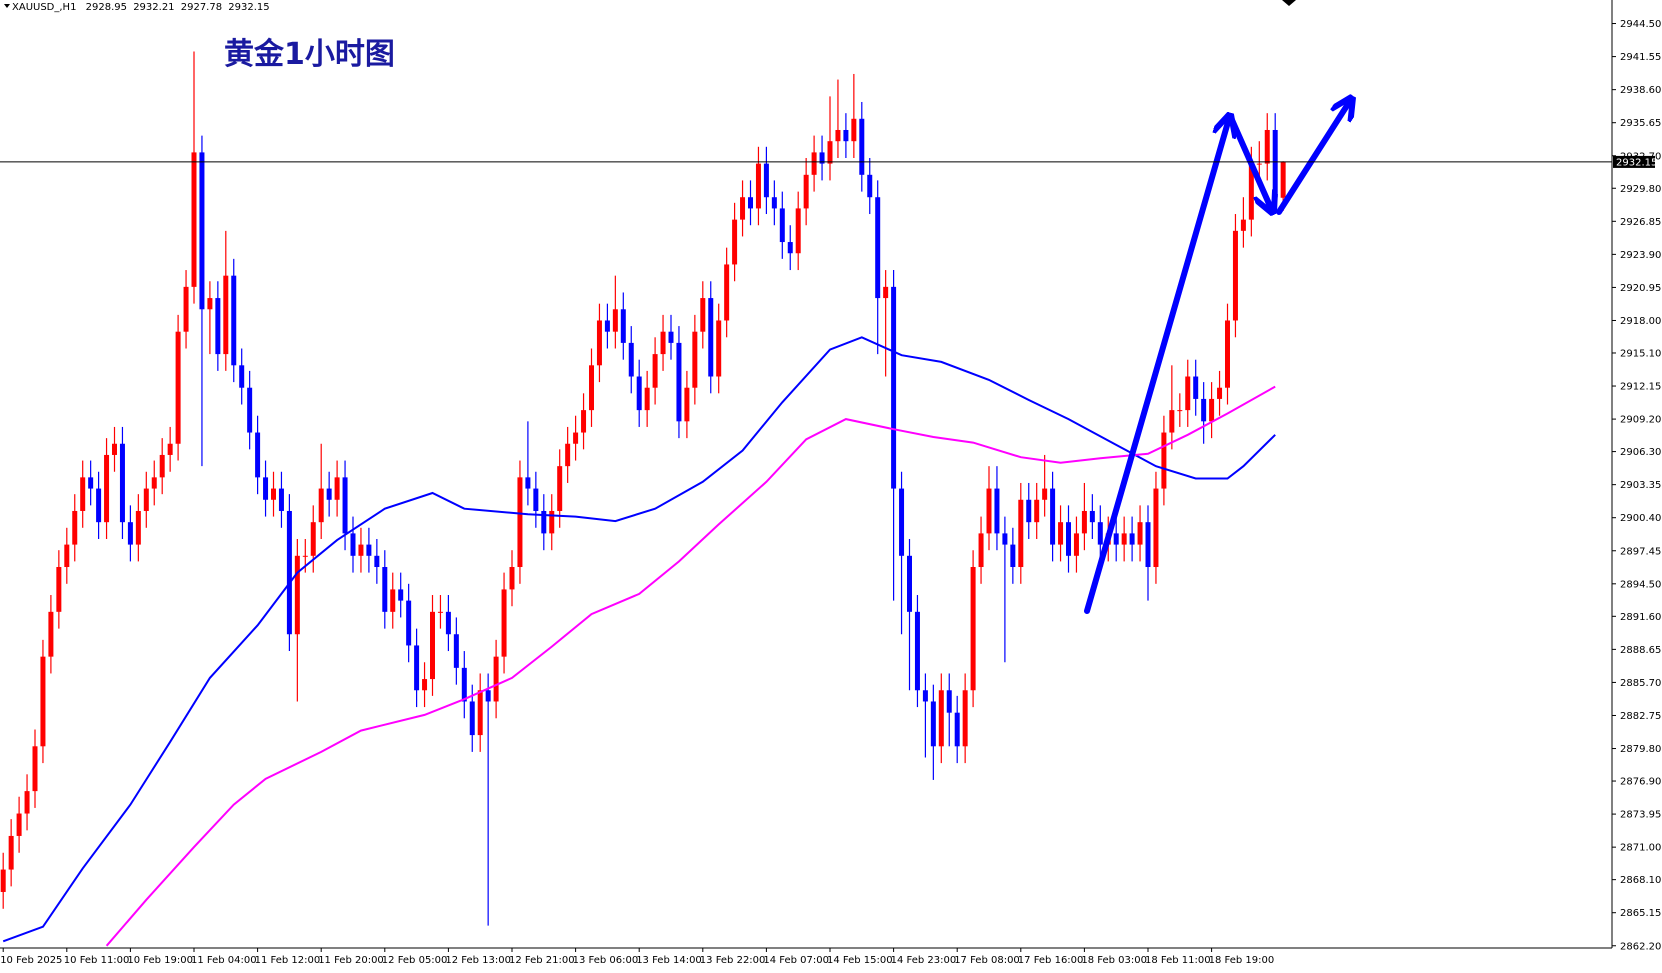 This screenshot has height=973, width=1662. Describe the element at coordinates (1640, 353) in the screenshot. I see `y-tick-label: 2915.10` at that location.